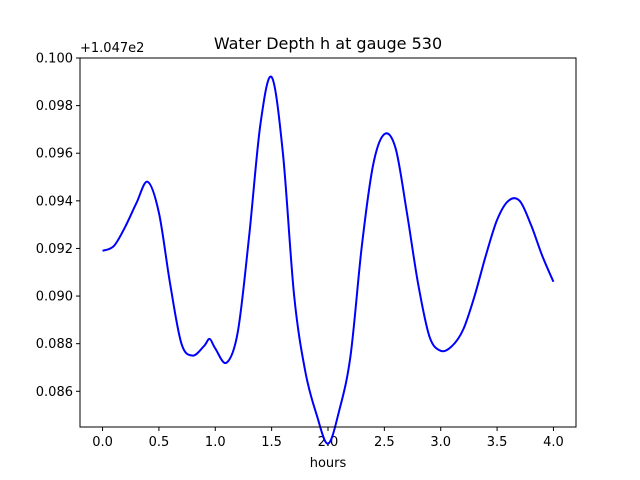  What do you see at coordinates (328, 442) in the screenshot?
I see `x-tick-label: 2.0` at bounding box center [328, 442].